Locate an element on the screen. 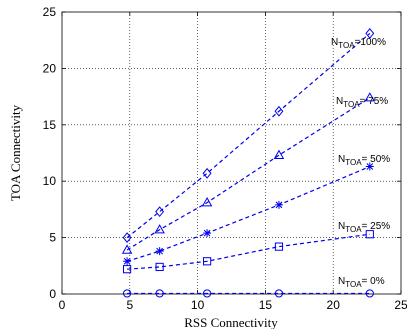  y-tick-label: 10 is located at coordinates (50, 181).